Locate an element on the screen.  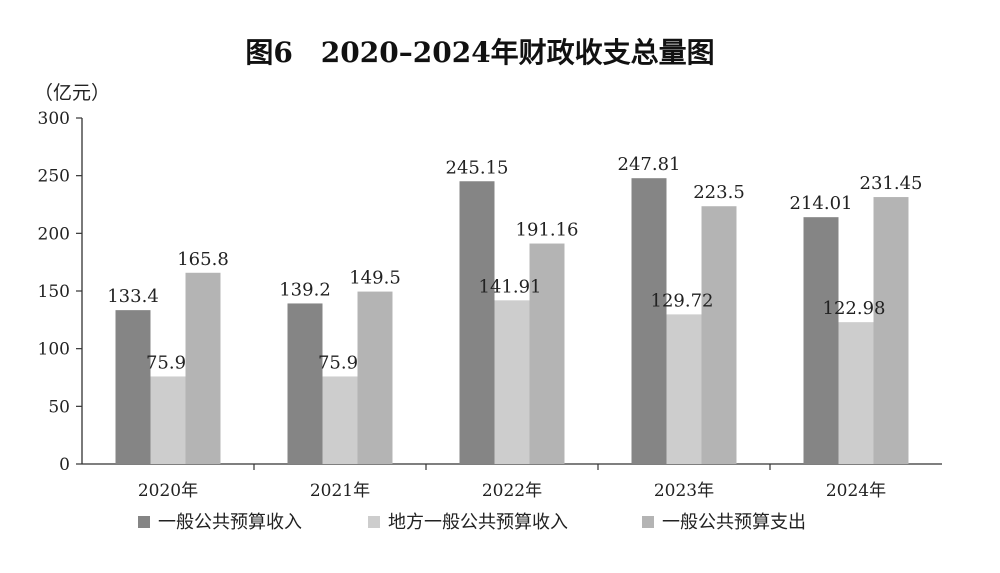
y-axis-unit: （亿元） is located at coordinates (72, 93).